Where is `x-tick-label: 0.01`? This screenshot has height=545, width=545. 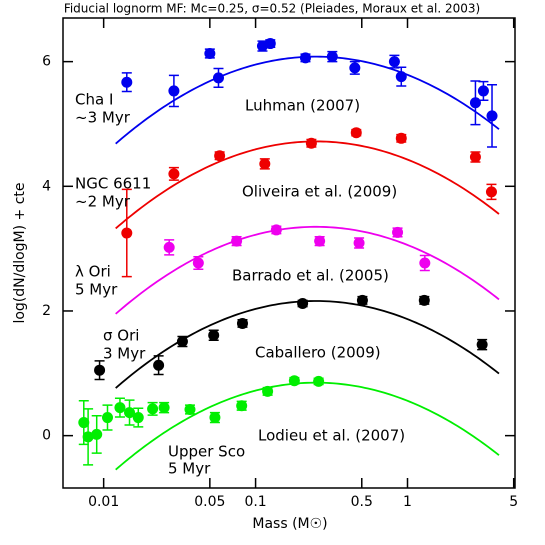
x-tick-label: 0.01 is located at coordinates (103, 502).